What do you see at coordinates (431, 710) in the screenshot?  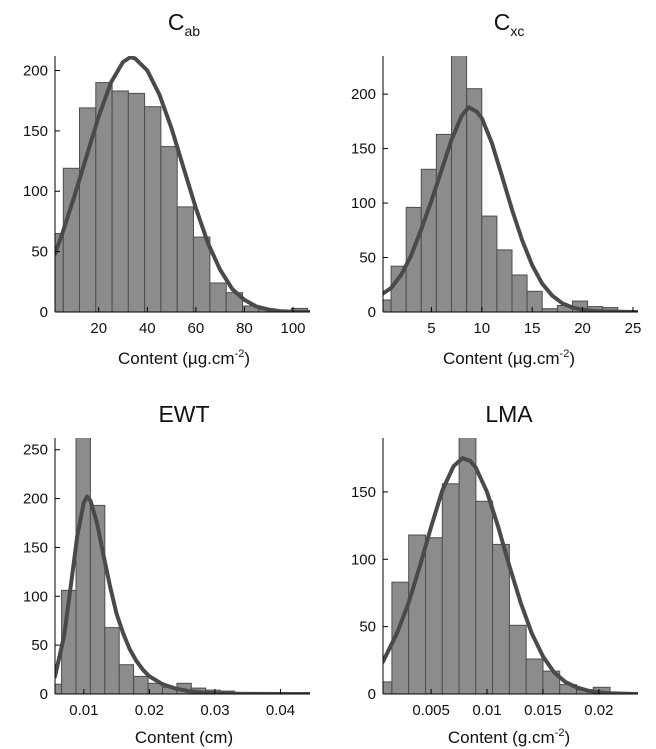 I see `x-tick-label: 0.005` at bounding box center [431, 710].